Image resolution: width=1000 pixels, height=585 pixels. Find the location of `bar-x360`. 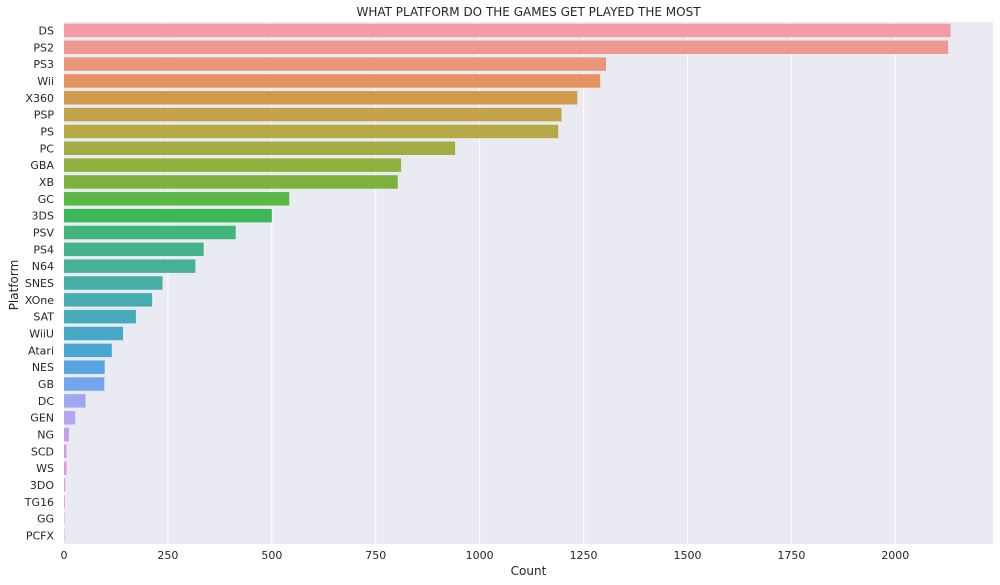

bar-x360 is located at coordinates (321, 98).